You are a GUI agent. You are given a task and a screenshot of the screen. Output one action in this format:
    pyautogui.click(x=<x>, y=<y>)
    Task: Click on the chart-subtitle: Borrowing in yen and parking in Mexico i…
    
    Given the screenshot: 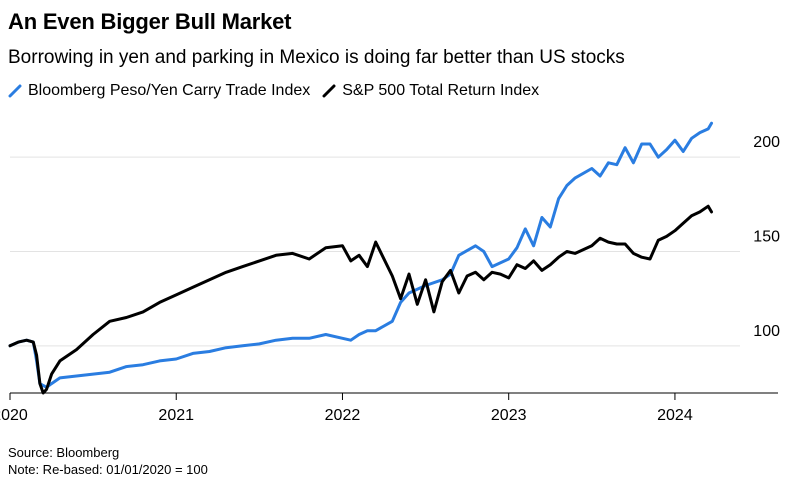 What is the action you would take?
    pyautogui.click(x=316, y=57)
    